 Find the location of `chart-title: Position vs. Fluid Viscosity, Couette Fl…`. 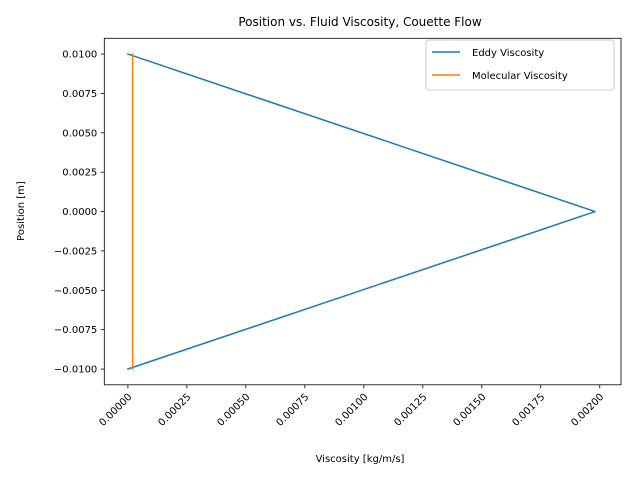

chart-title: Position vs. Fluid Viscosity, Couette Fl… is located at coordinates (360, 22).